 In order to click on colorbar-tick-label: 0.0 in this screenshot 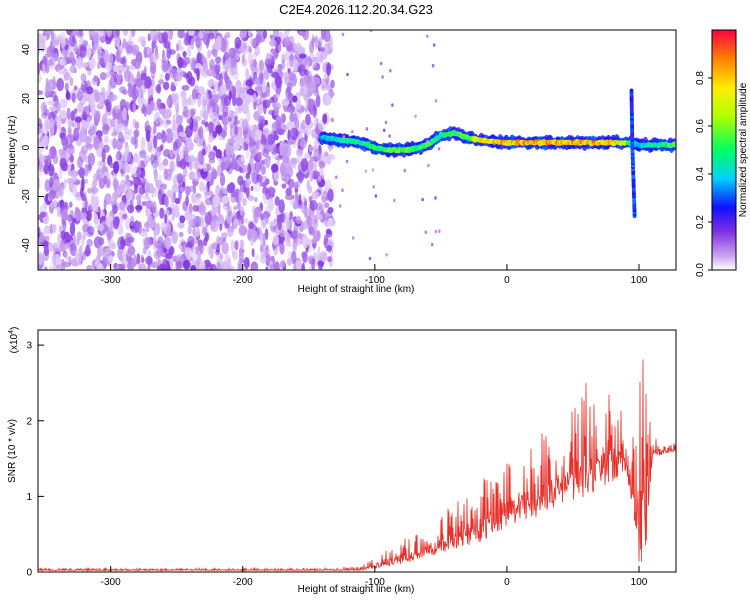, I will do `click(700, 270)`.